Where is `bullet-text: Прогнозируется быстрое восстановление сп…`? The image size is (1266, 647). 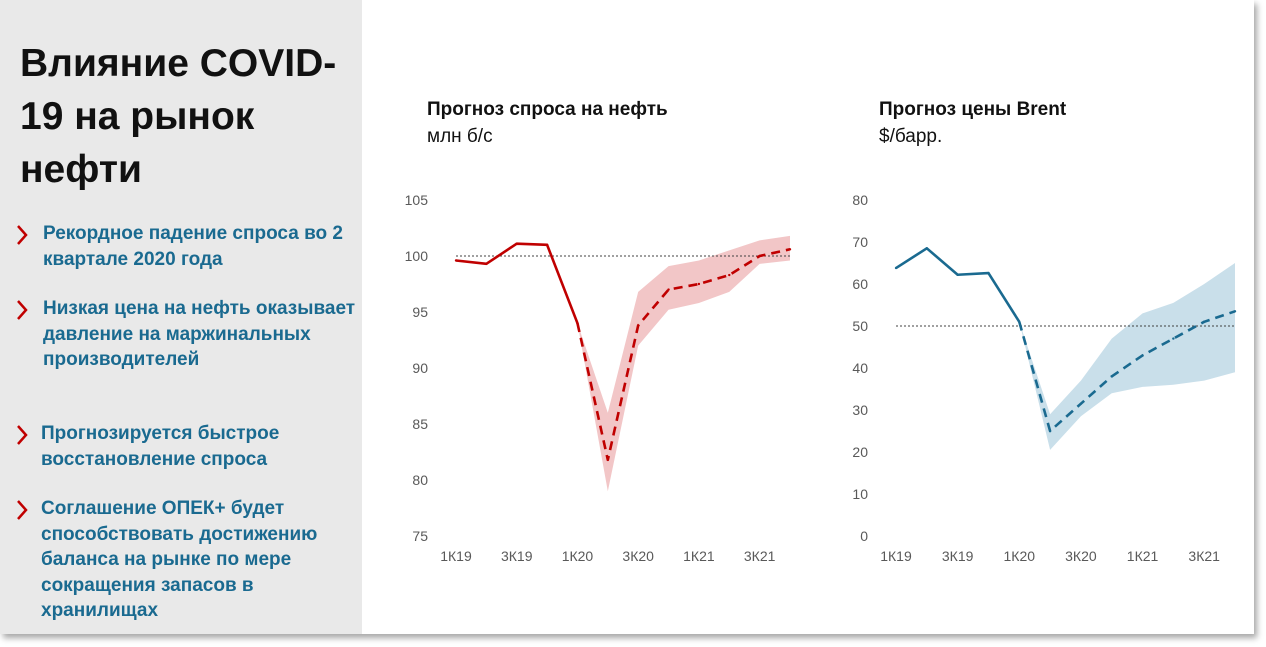
bullet-text: Прогнозируется быстрое восстановление сп… is located at coordinates (160, 446).